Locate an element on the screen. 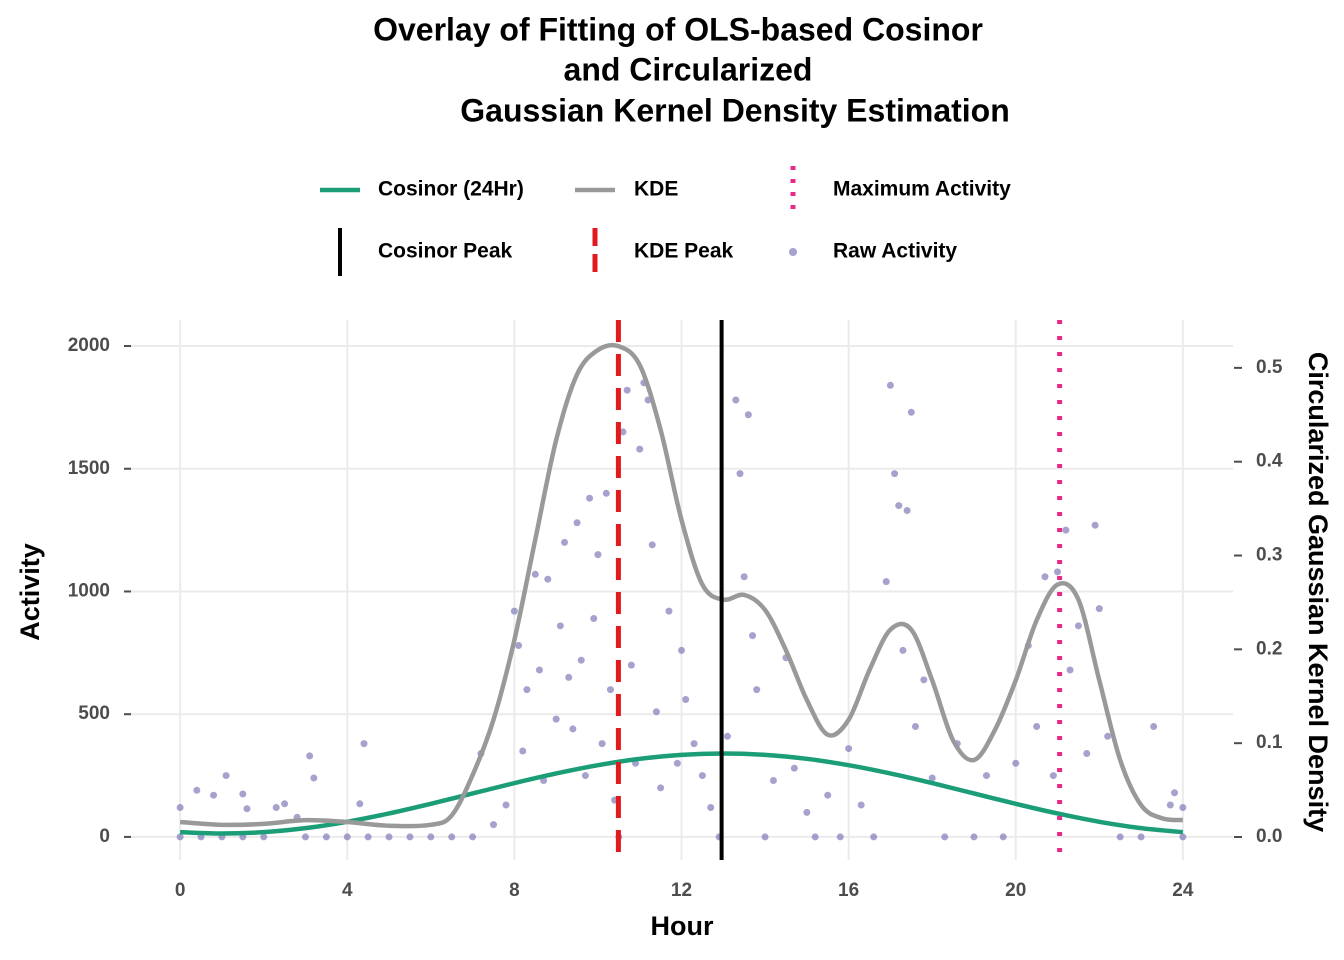  legend-label: Cosinor Peak is located at coordinates (445, 251).